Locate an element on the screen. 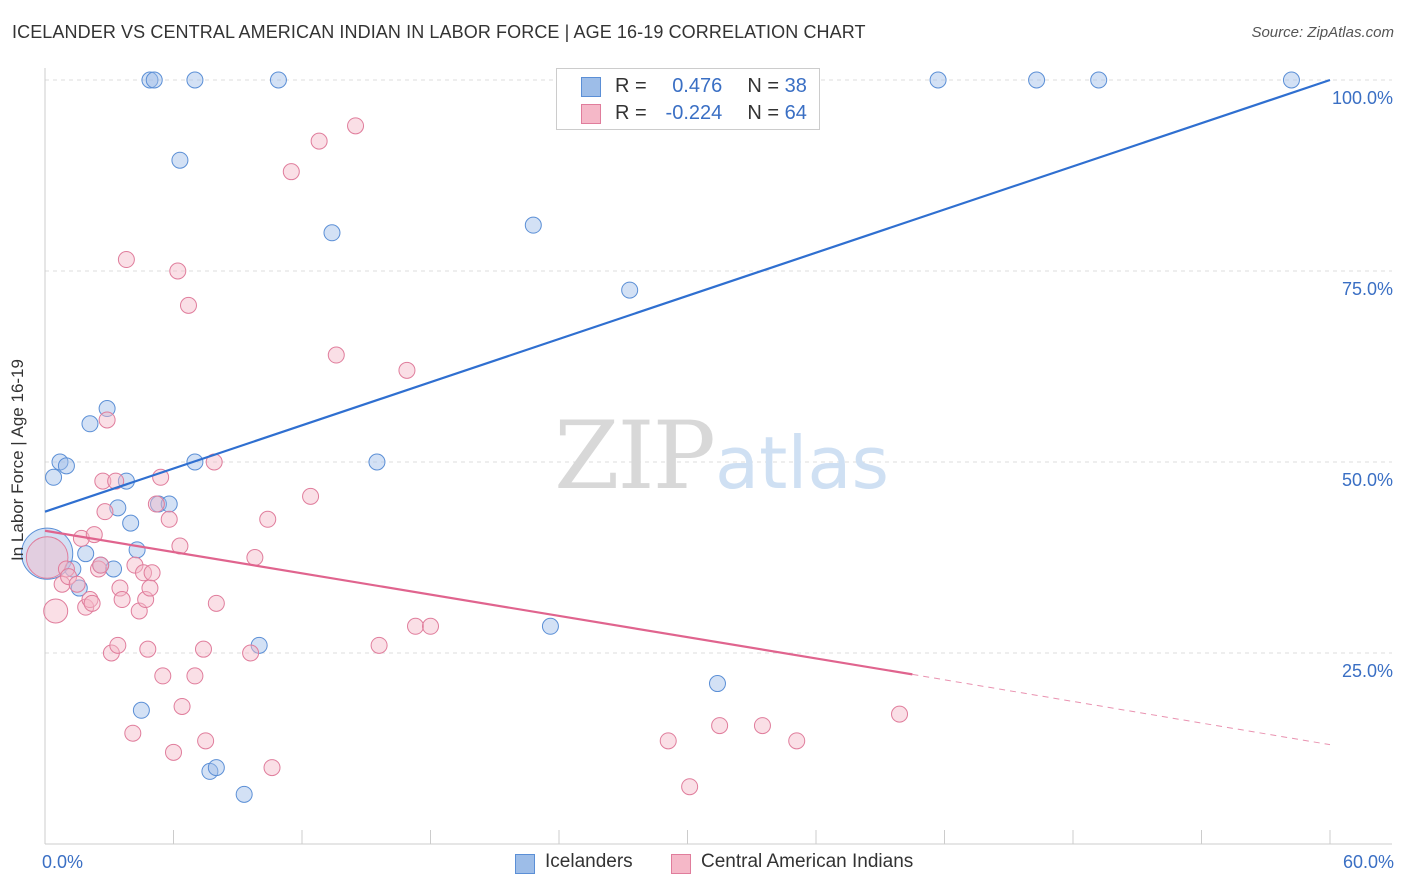 The height and width of the screenshot is (892, 1406). x-tick-label-max: 60.0% is located at coordinates (1368, 862).